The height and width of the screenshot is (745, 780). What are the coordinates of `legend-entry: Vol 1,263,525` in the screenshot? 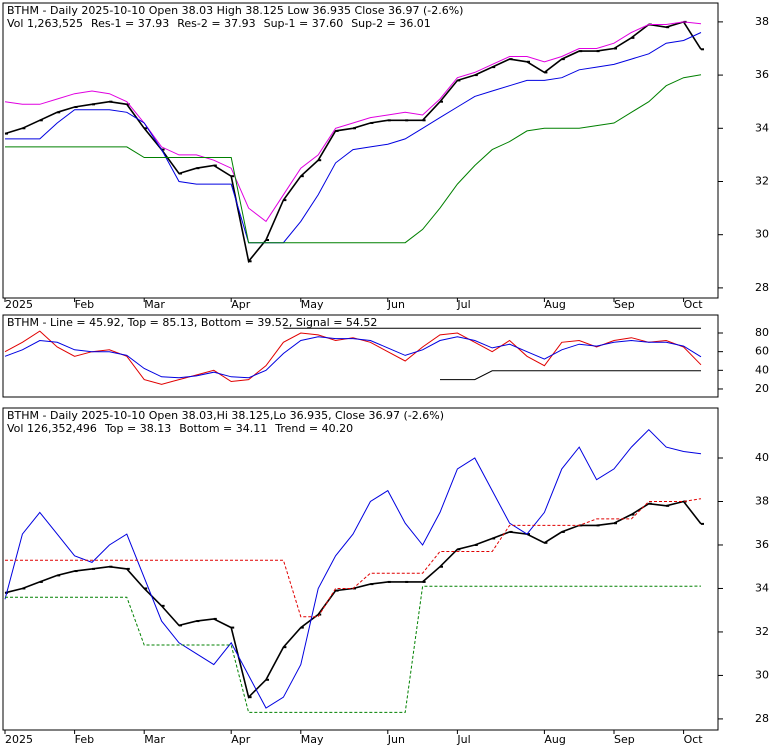 It's located at (45, 23).